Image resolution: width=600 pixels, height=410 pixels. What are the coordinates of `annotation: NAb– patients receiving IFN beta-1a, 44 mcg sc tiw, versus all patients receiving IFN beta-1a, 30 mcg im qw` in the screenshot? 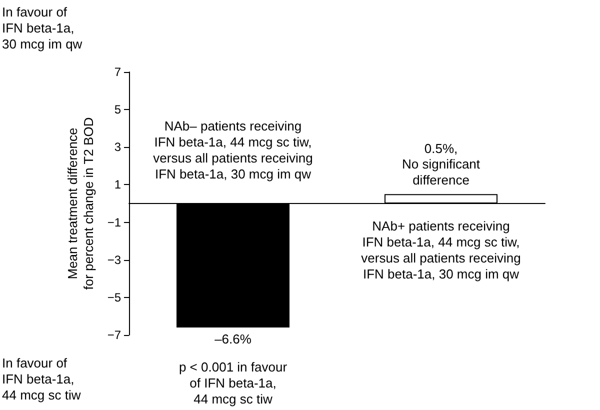 It's located at (233, 150).